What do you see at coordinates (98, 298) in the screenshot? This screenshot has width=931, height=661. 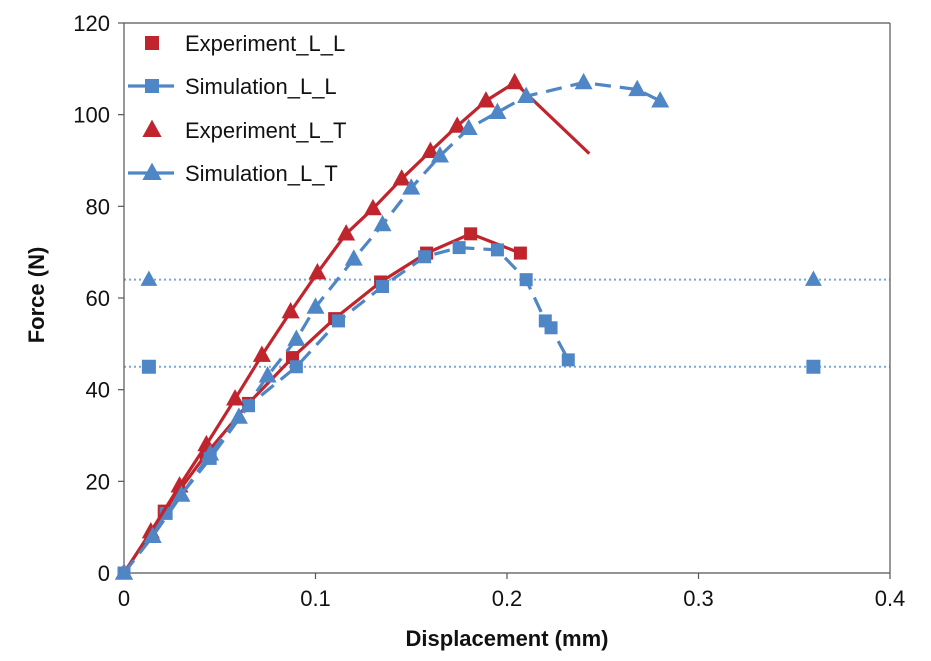 I see `y-tick-label: 60` at bounding box center [98, 298].